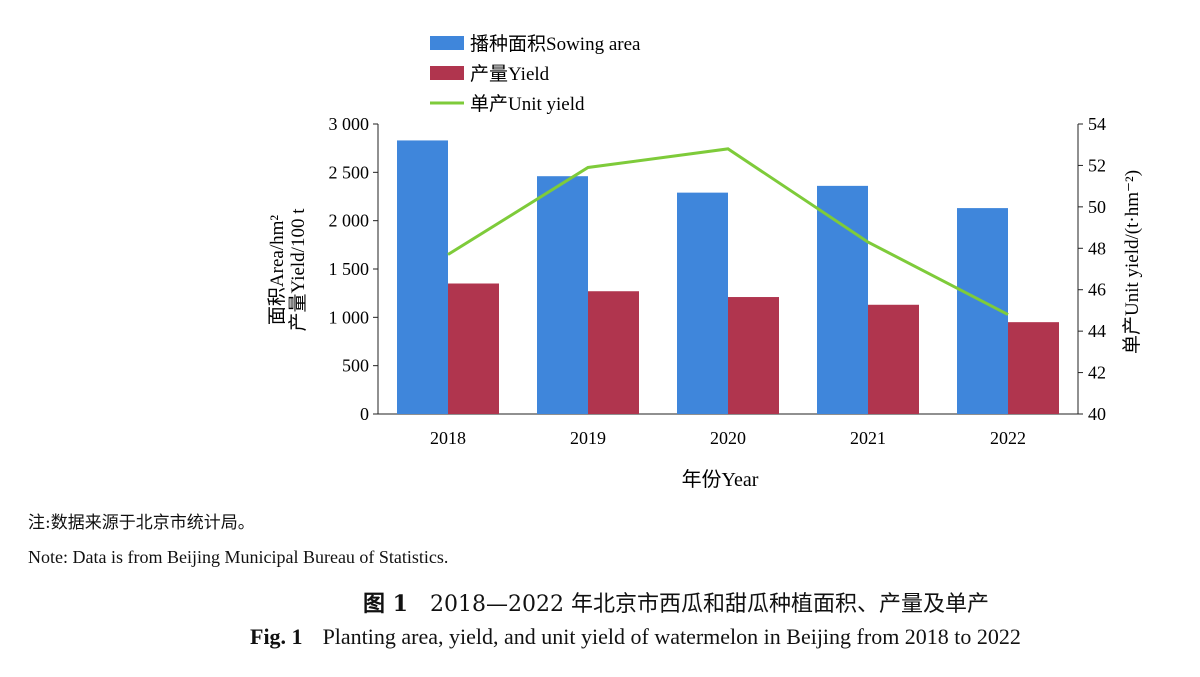  I want to click on y-right-tick-label: 44, so click(1097, 331).